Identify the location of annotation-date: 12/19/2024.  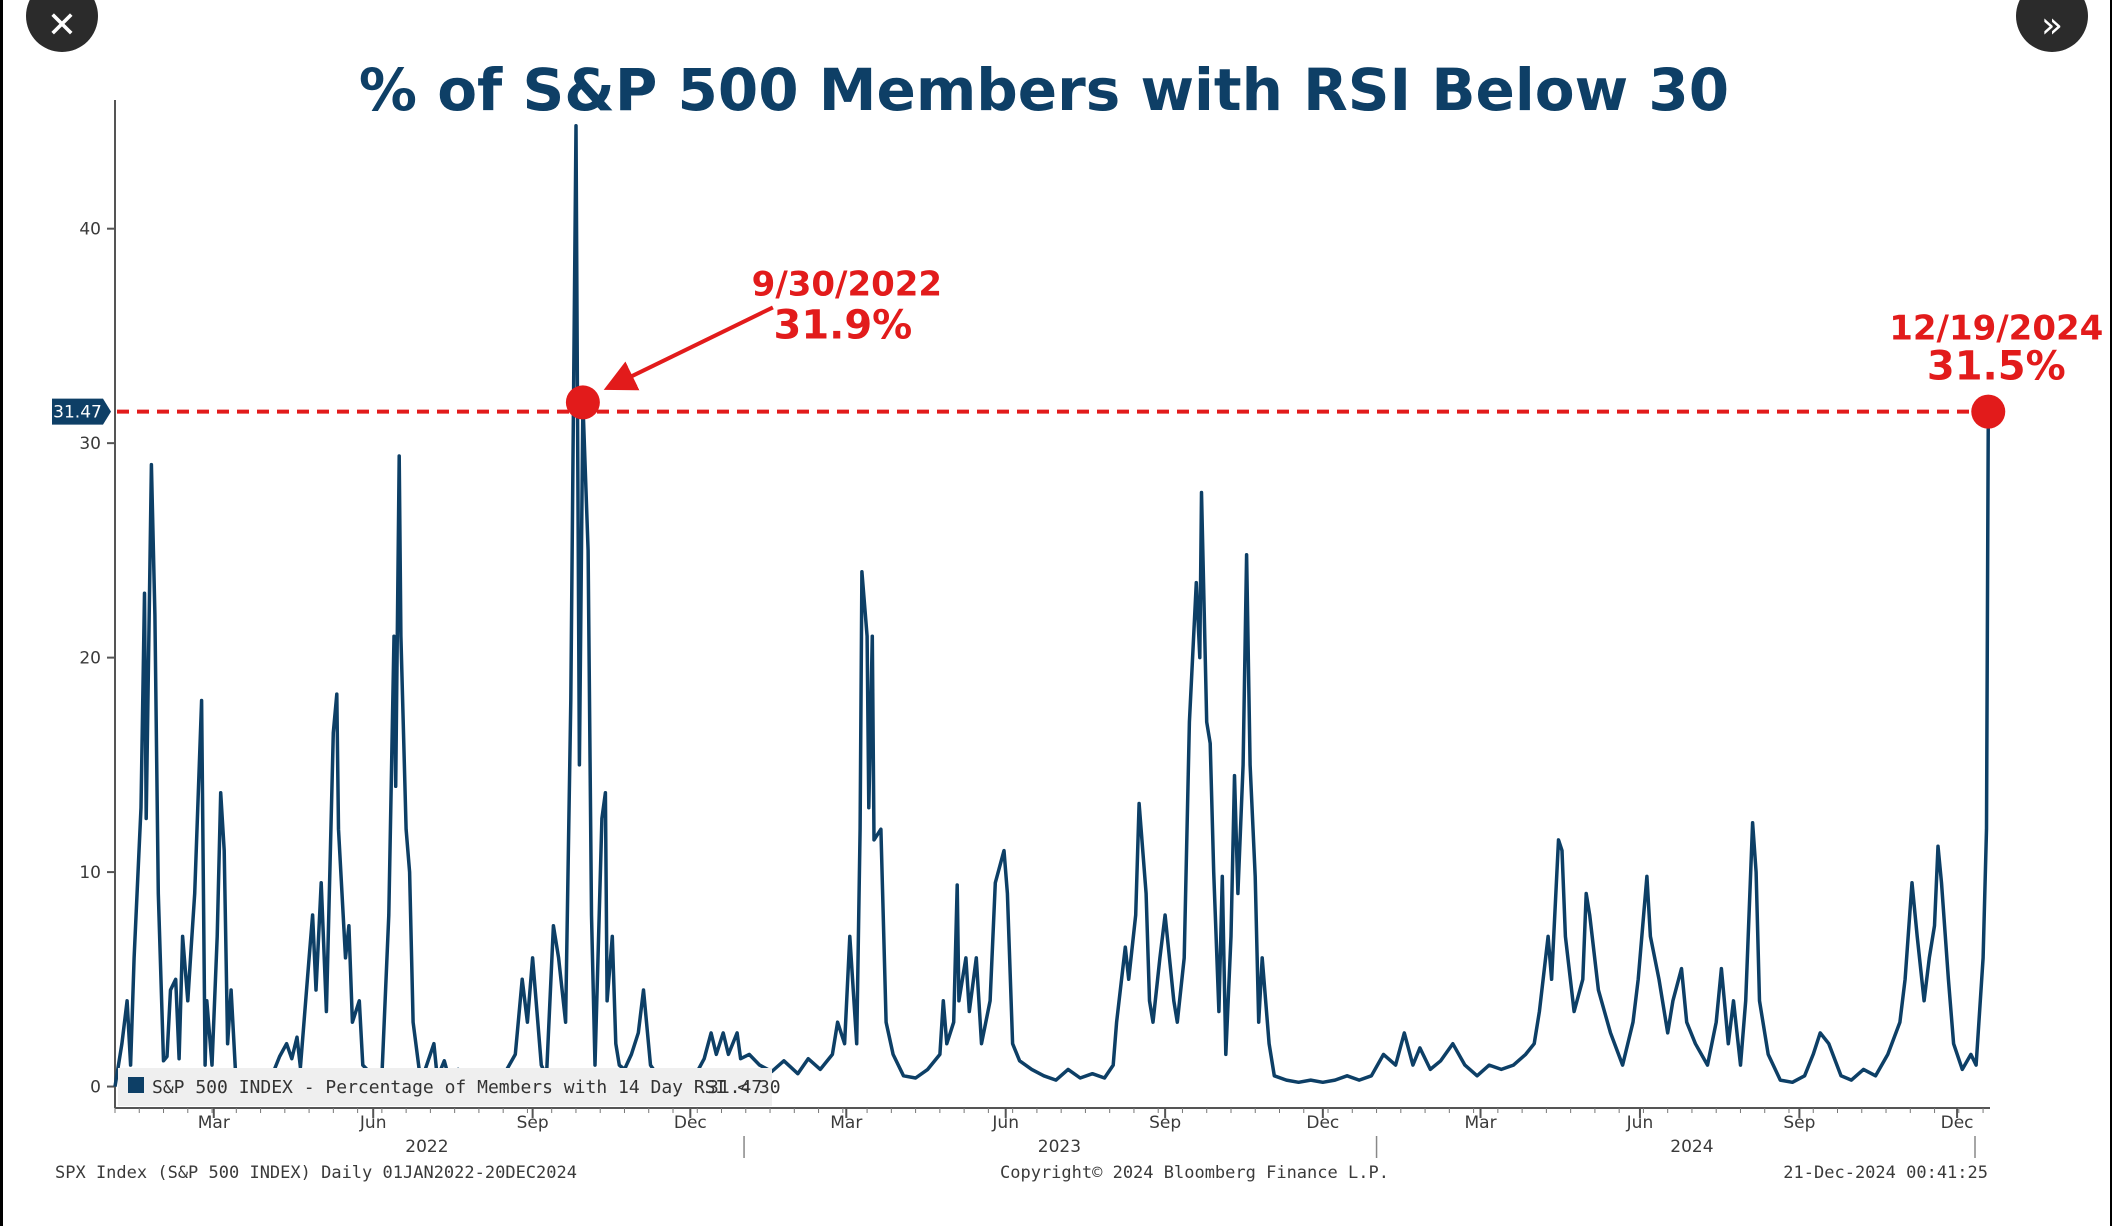
(1996, 329).